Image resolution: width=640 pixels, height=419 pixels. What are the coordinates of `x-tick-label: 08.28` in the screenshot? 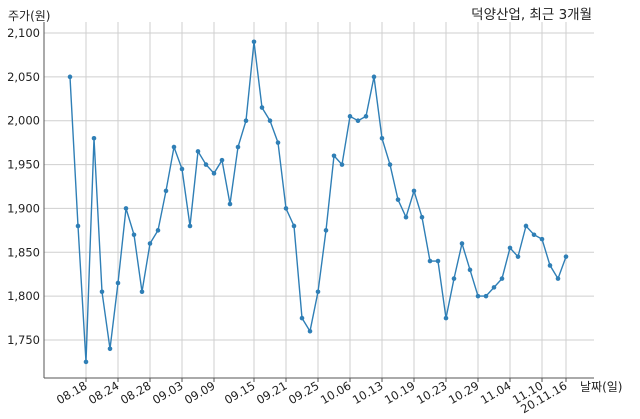 It's located at (136, 392).